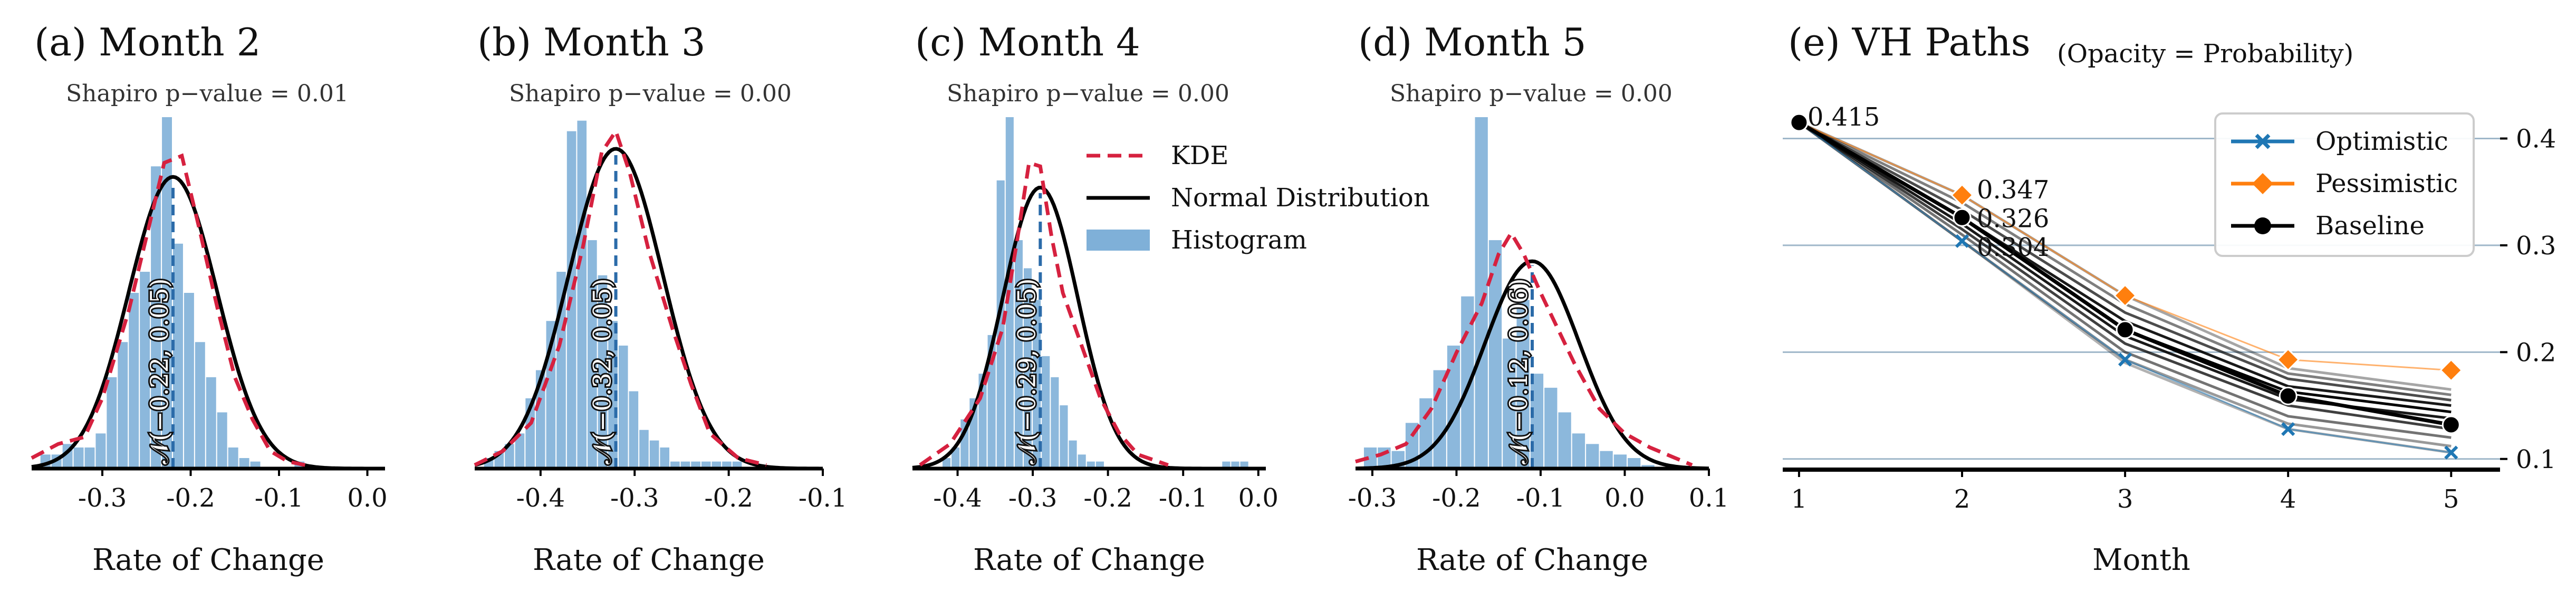 The image size is (2576, 610). I want to click on x-tick-label: 4, so click(2288, 499).